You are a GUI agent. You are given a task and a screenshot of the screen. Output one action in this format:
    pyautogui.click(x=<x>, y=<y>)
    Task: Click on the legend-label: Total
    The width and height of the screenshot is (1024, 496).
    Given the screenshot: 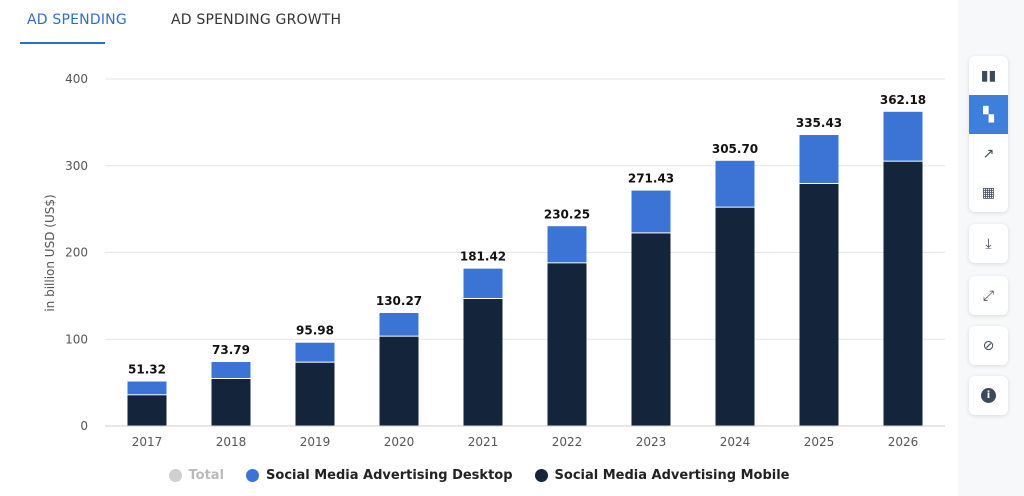 What is the action you would take?
    pyautogui.click(x=206, y=475)
    